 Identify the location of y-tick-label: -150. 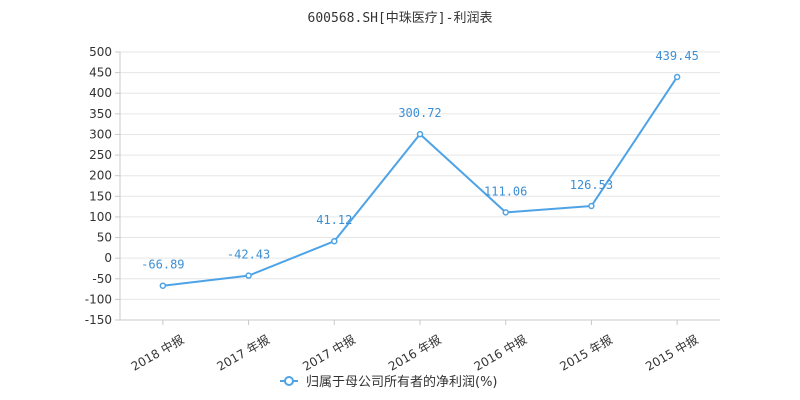
(98, 320).